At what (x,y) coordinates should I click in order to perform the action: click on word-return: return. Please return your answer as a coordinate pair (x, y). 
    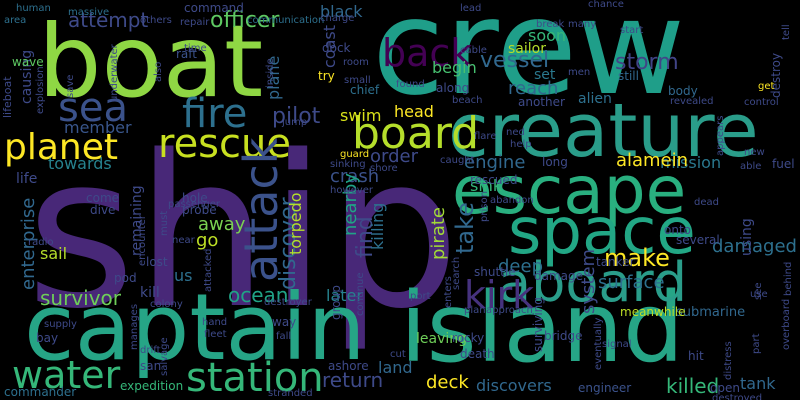
    Looking at the image, I should click on (353, 380).